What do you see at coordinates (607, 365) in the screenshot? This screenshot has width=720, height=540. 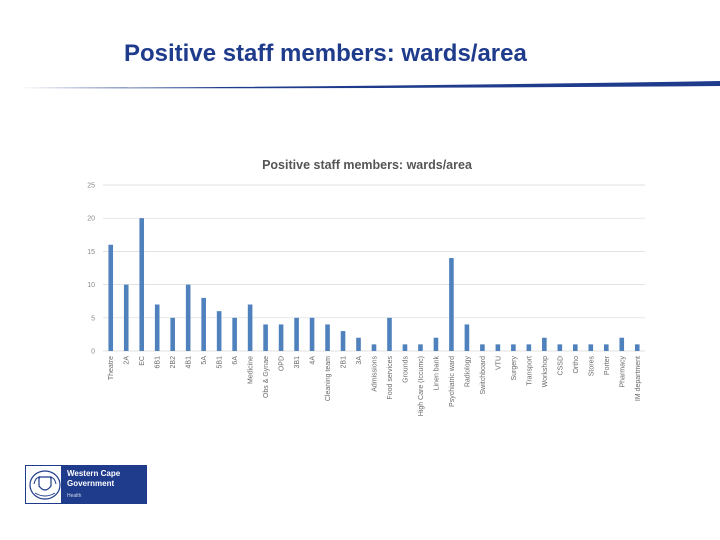 I see `x-tick-label: Porter` at bounding box center [607, 365].